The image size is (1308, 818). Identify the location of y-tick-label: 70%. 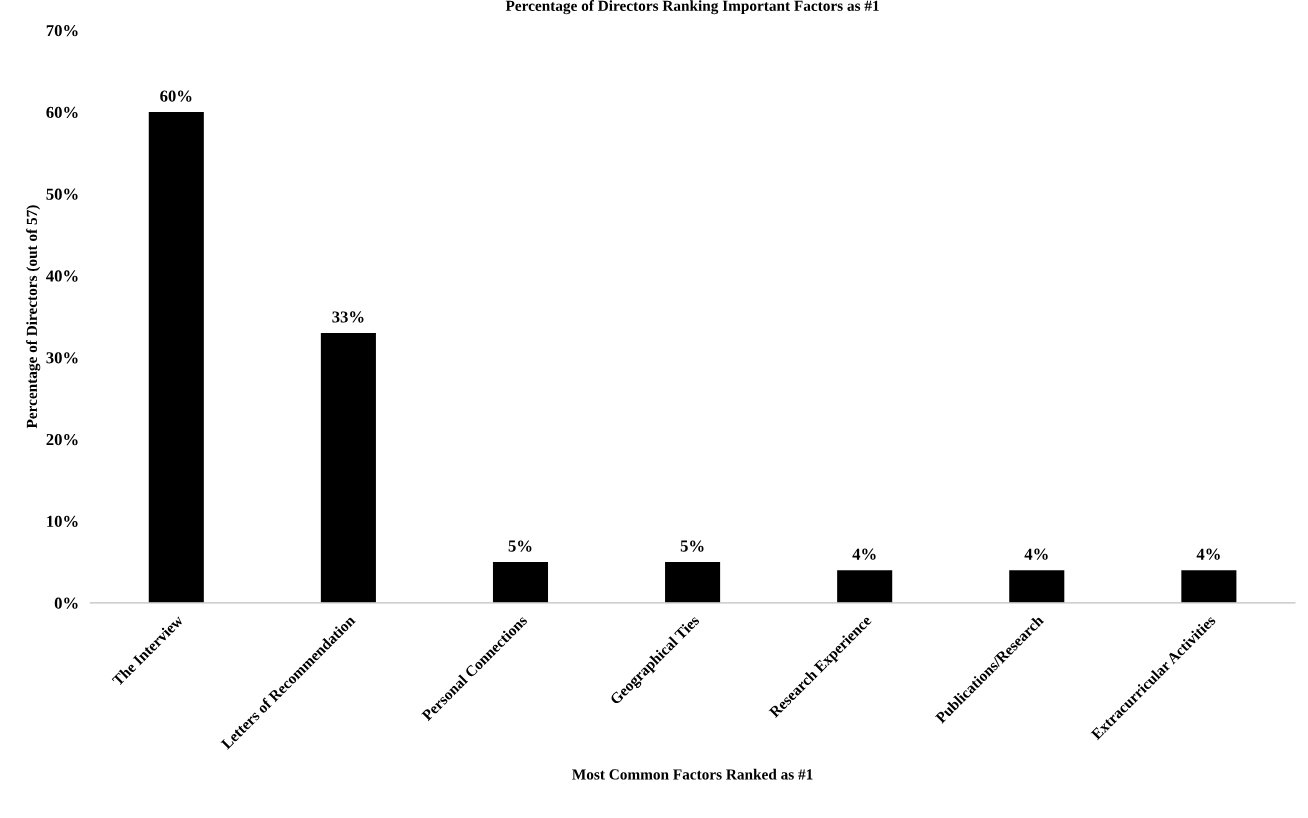
(62, 30).